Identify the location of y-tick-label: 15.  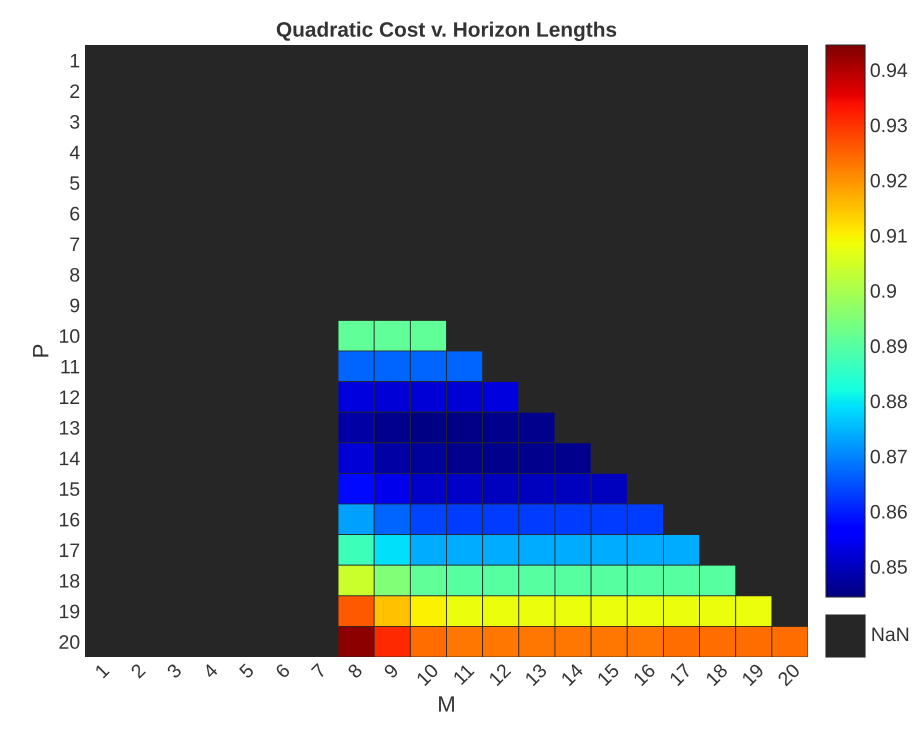
(70, 489).